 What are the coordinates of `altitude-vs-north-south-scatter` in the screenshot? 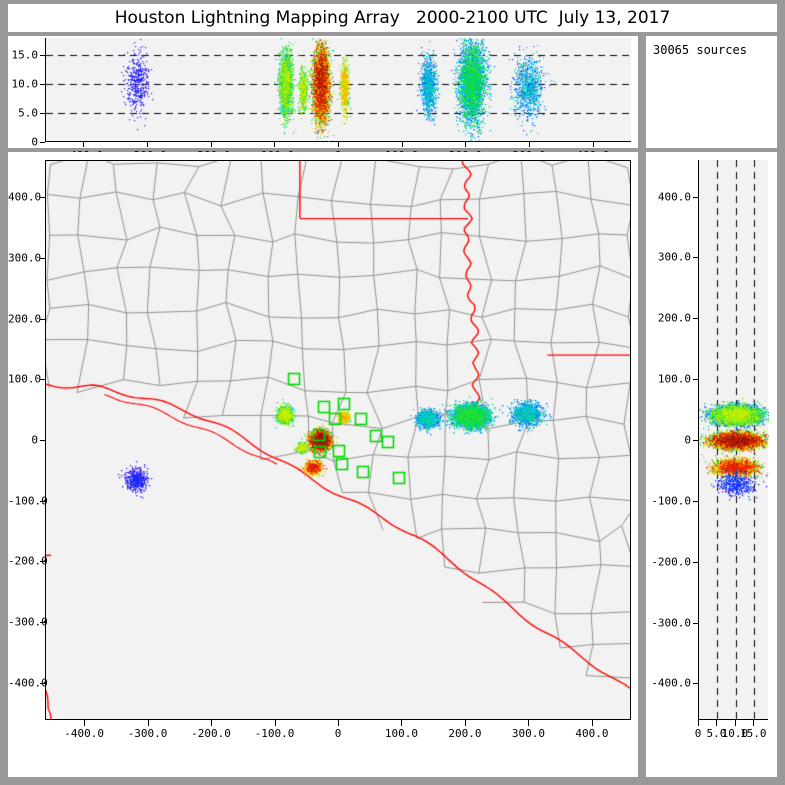 It's located at (734, 440).